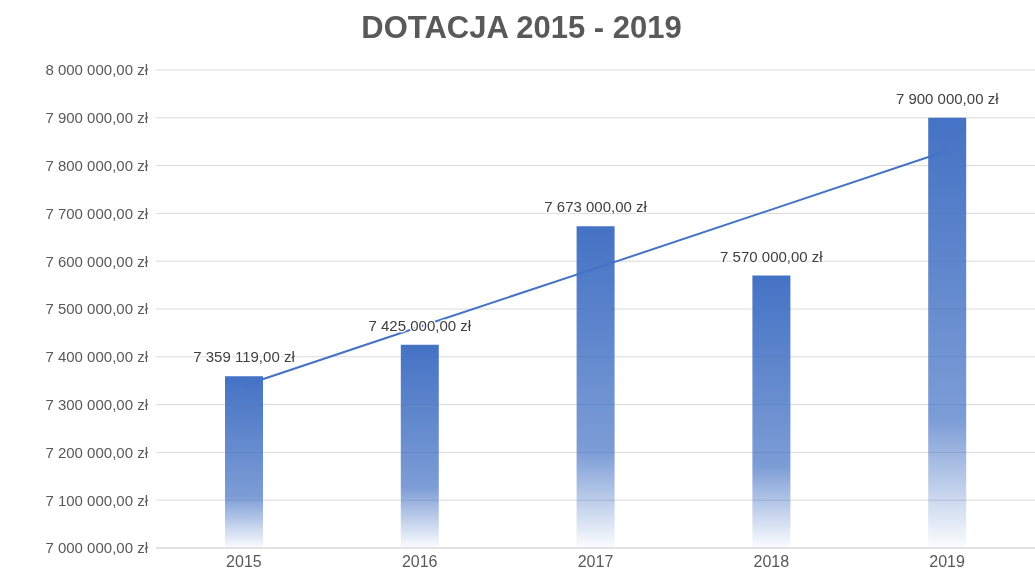 The height and width of the screenshot is (588, 1035). Describe the element at coordinates (97, 500) in the screenshot. I see `y-tick-label: 7 100 000,00 zł` at that location.